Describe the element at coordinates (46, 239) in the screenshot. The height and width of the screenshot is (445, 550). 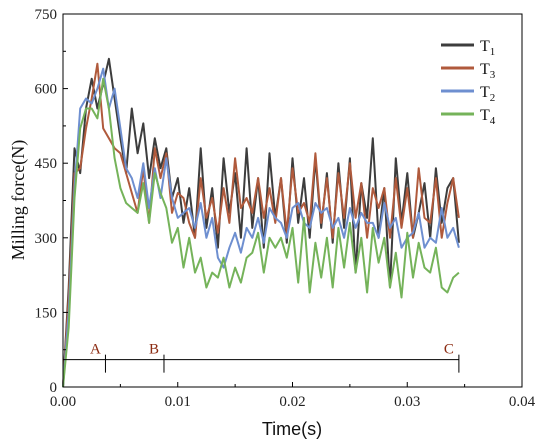
I see `y-tick-label: 300` at that location.